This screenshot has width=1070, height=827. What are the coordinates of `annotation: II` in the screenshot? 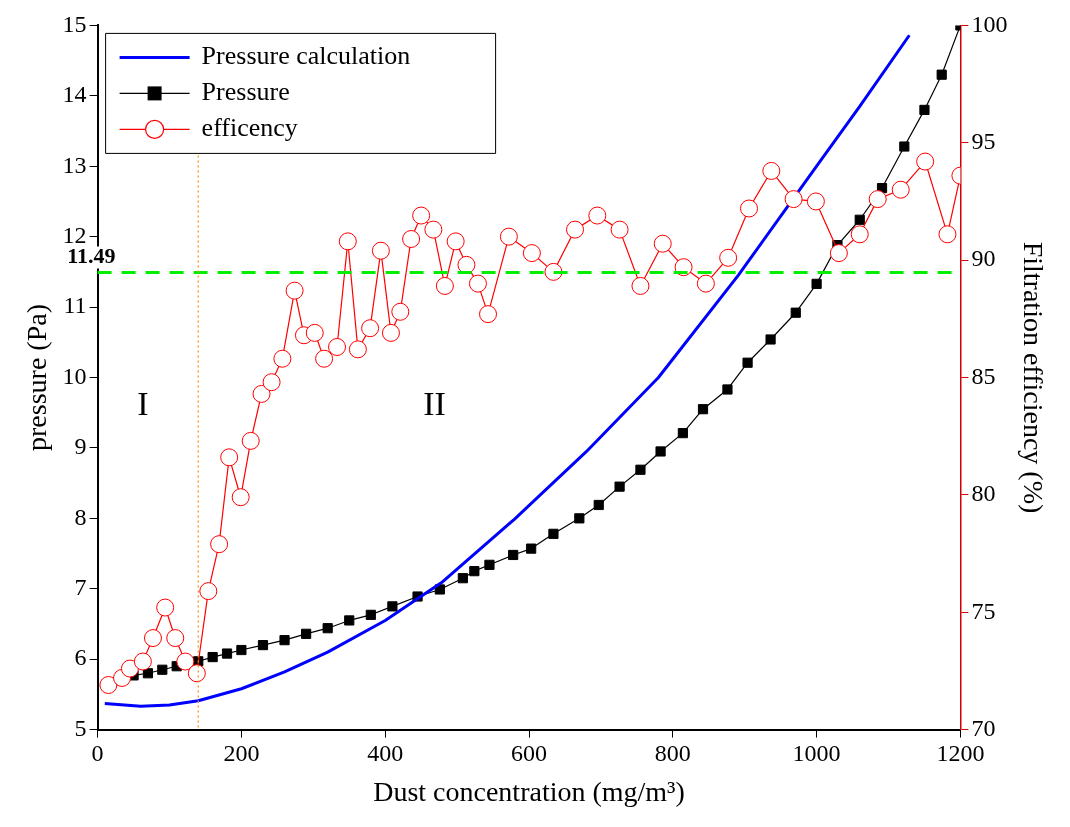 It's located at (434, 403).